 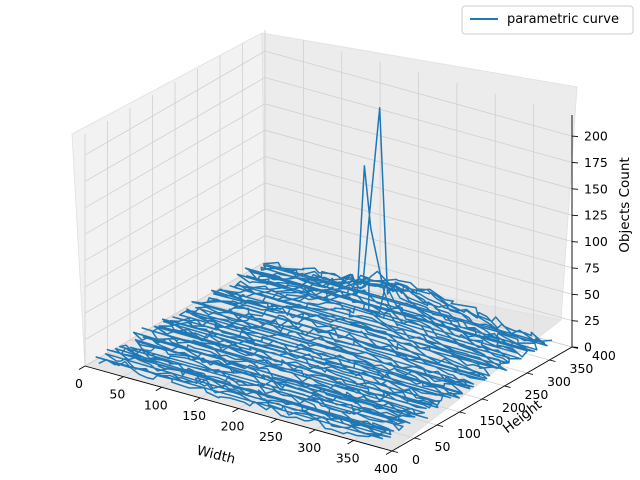 What do you see at coordinates (588, 347) in the screenshot?
I see `z-tick-label: 0` at bounding box center [588, 347].